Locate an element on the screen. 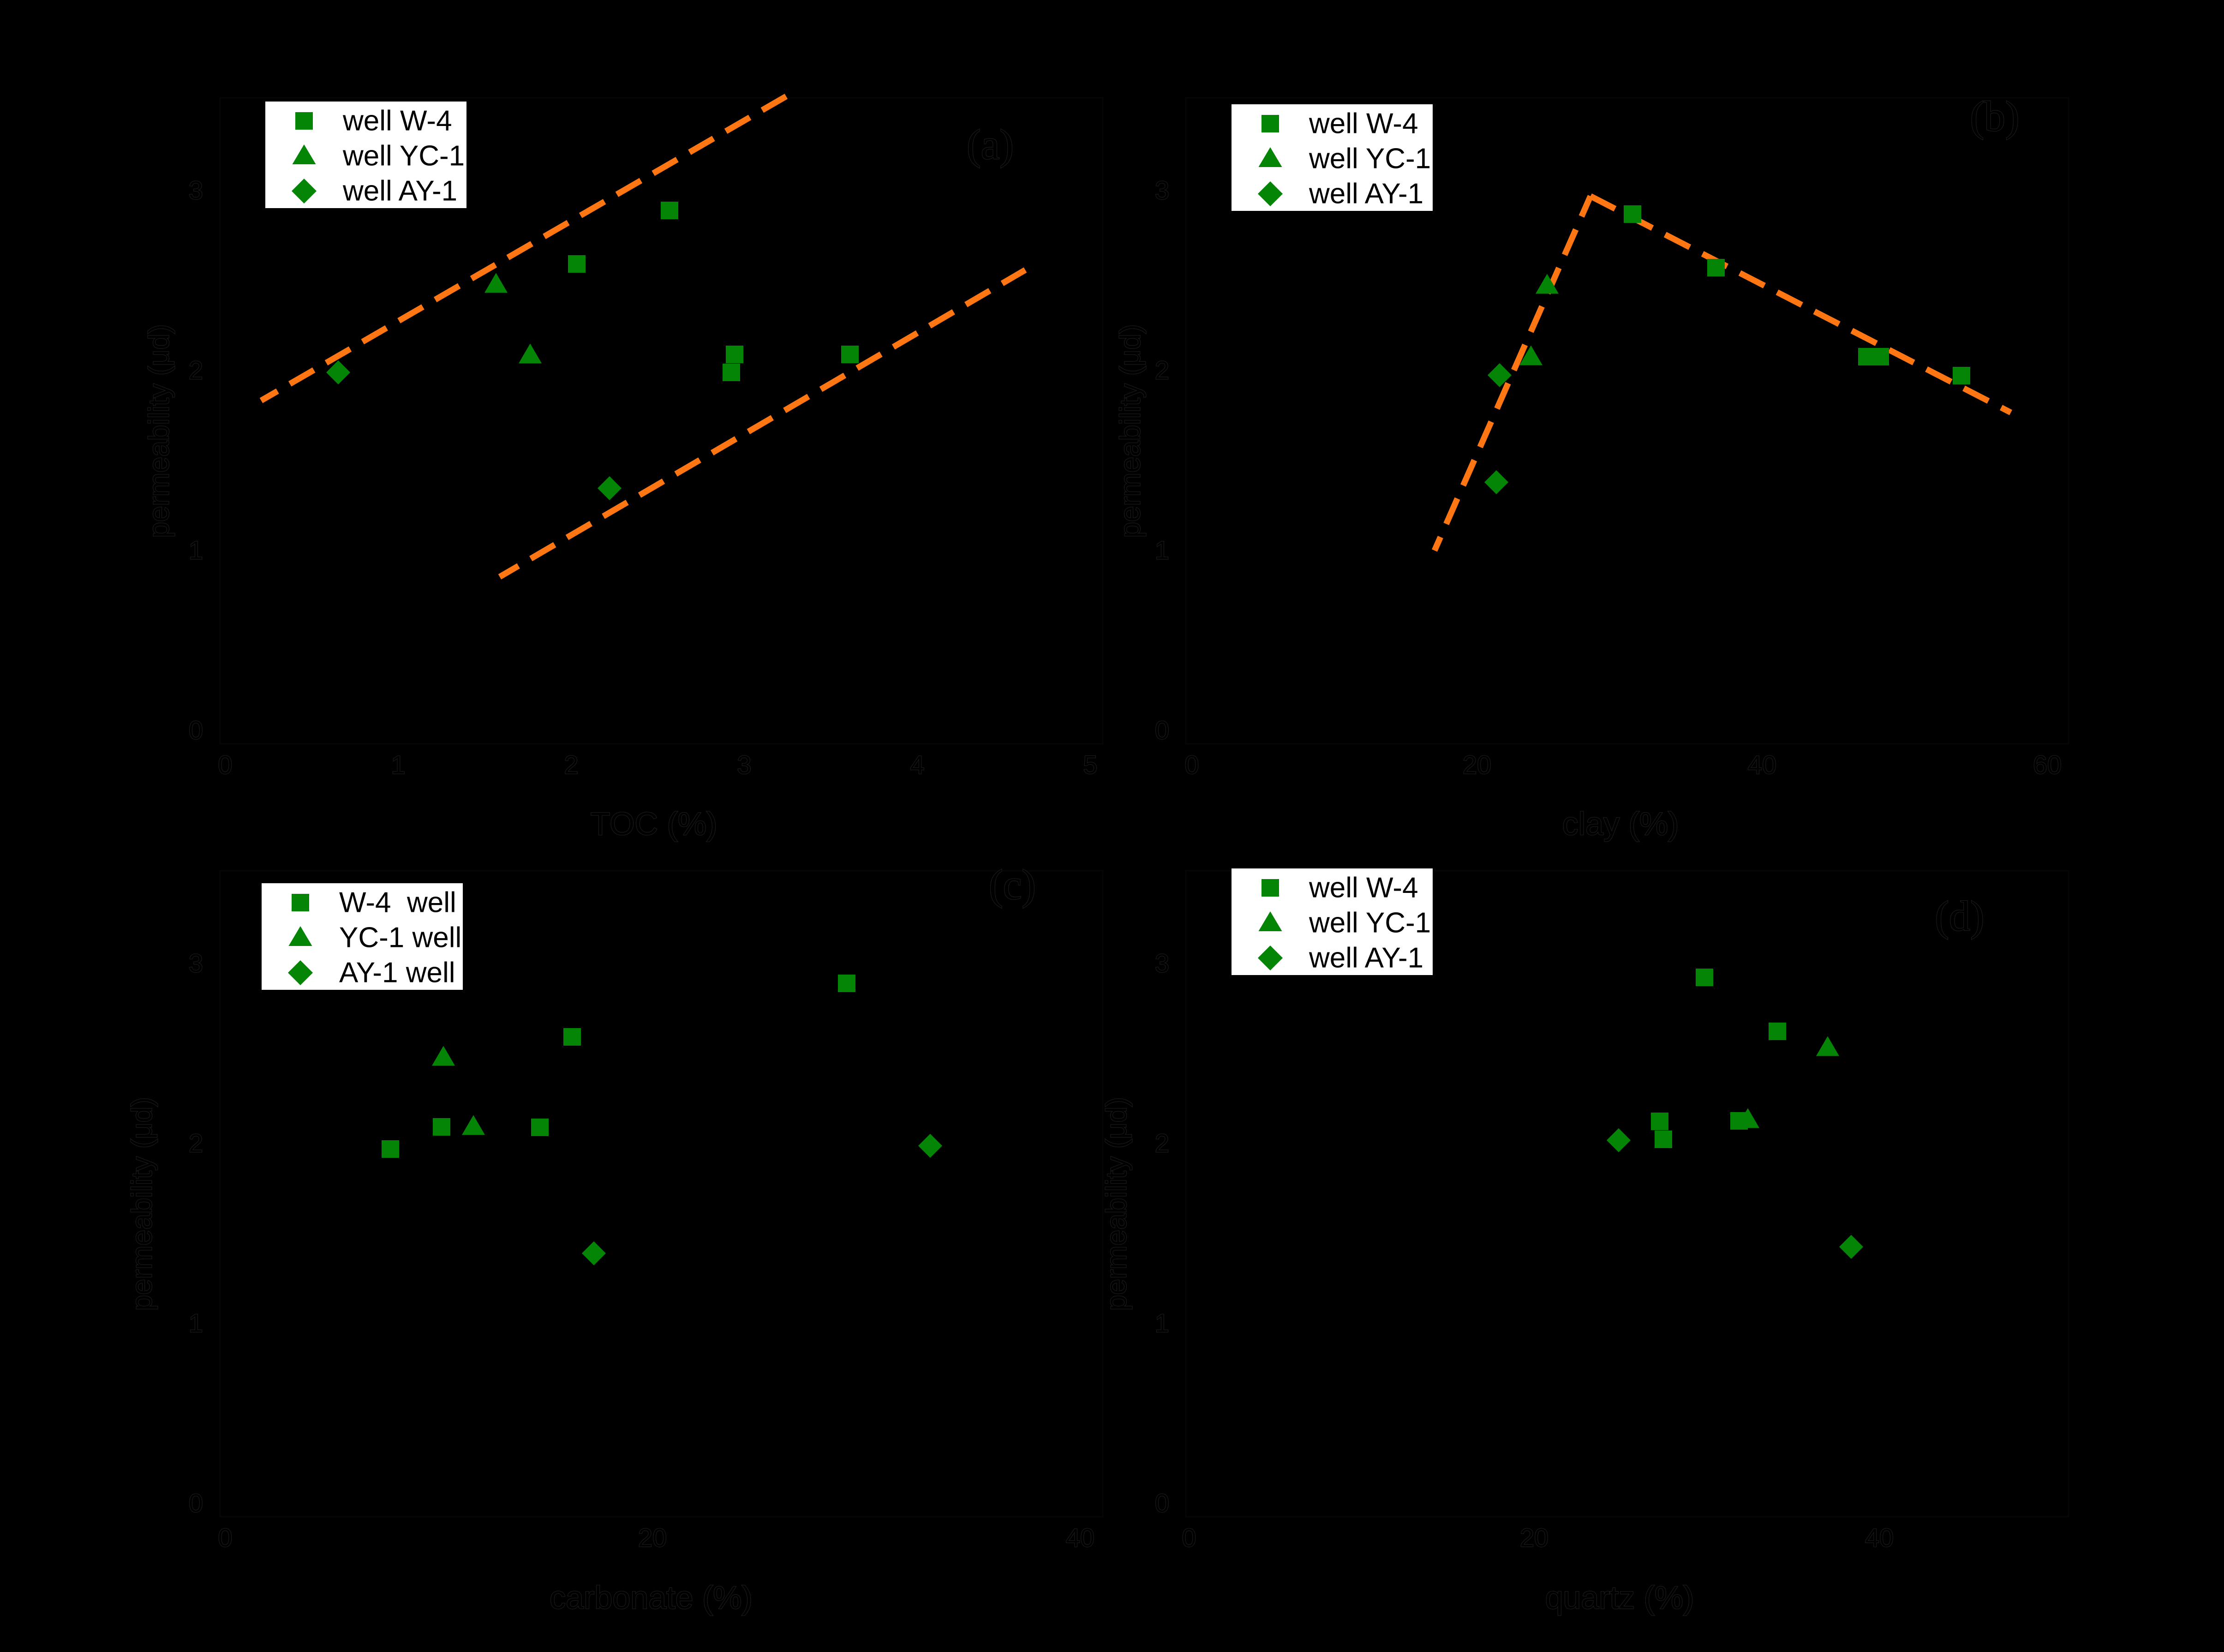  svg-text: quartz (%) is located at coordinates (1620, 1598).